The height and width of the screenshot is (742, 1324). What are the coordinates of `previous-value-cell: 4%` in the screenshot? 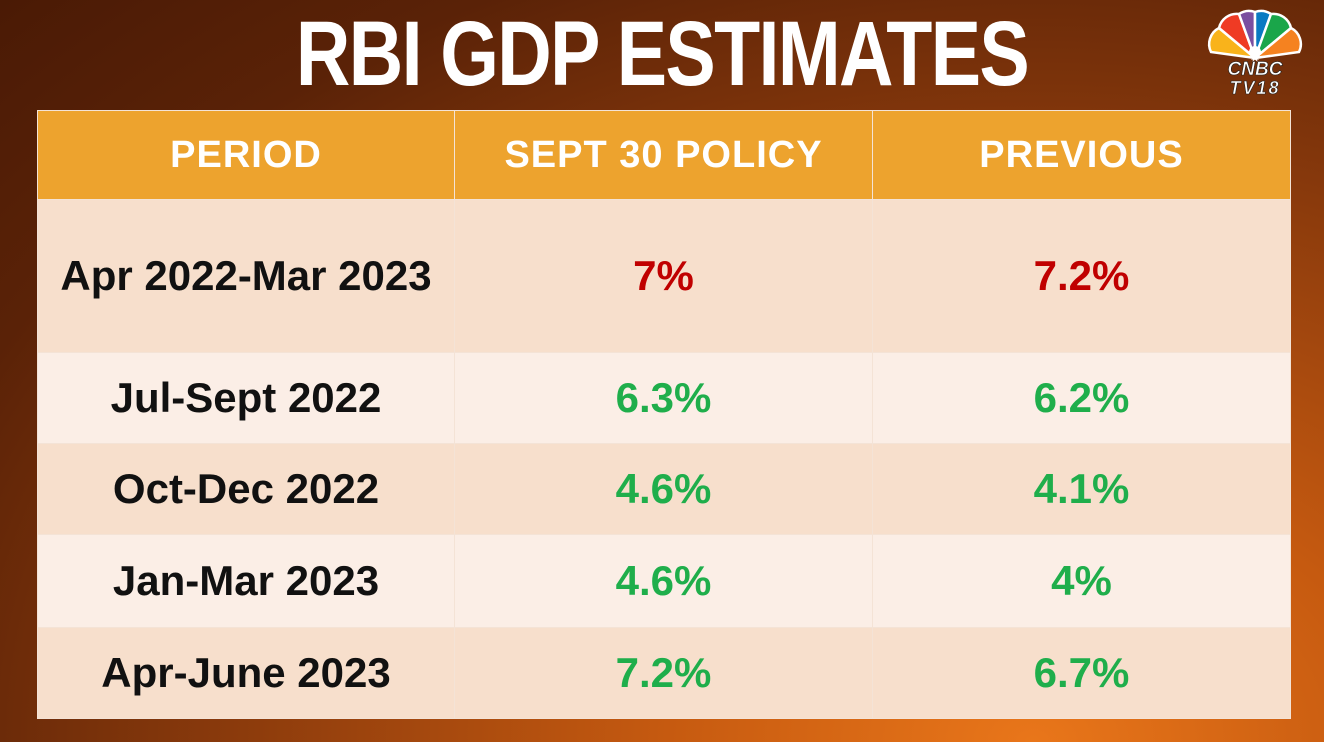 It's located at (1081, 581).